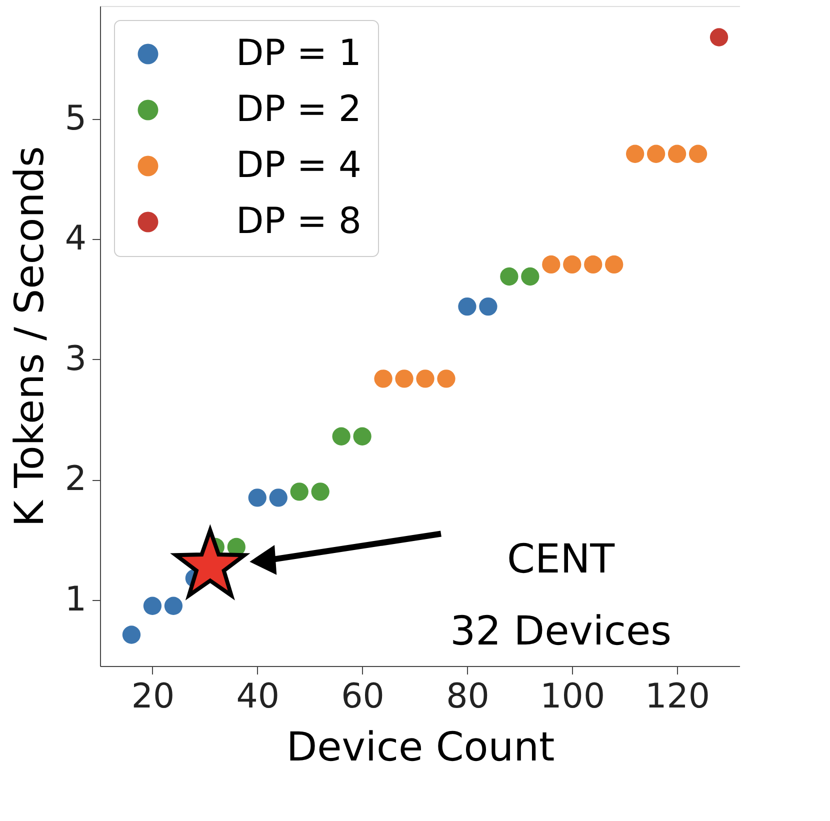 This screenshot has height=821, width=830. Describe the element at coordinates (75, 358) in the screenshot. I see `y-tick-label: 3` at that location.